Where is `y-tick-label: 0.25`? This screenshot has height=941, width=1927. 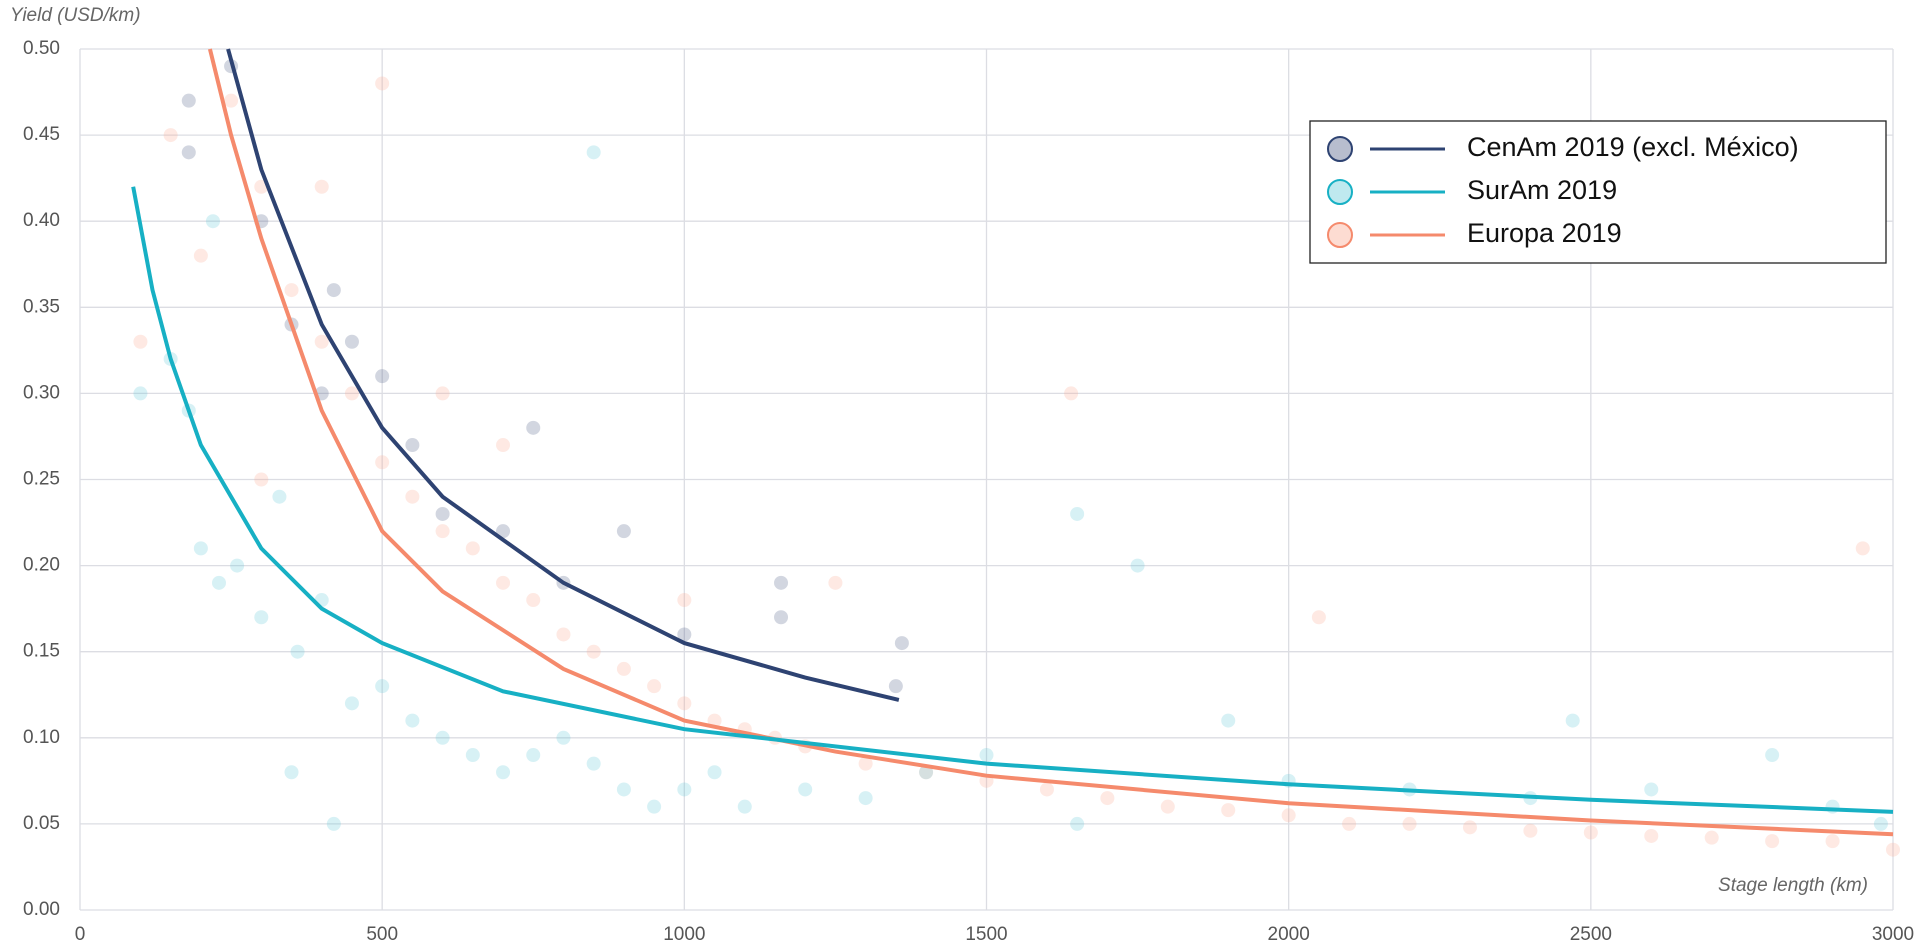 y-tick-label: 0.25 is located at coordinates (41, 479).